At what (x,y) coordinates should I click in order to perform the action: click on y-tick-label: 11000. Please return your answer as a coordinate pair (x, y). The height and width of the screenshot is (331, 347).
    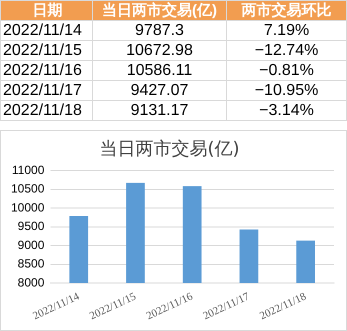
    Looking at the image, I should click on (28, 169).